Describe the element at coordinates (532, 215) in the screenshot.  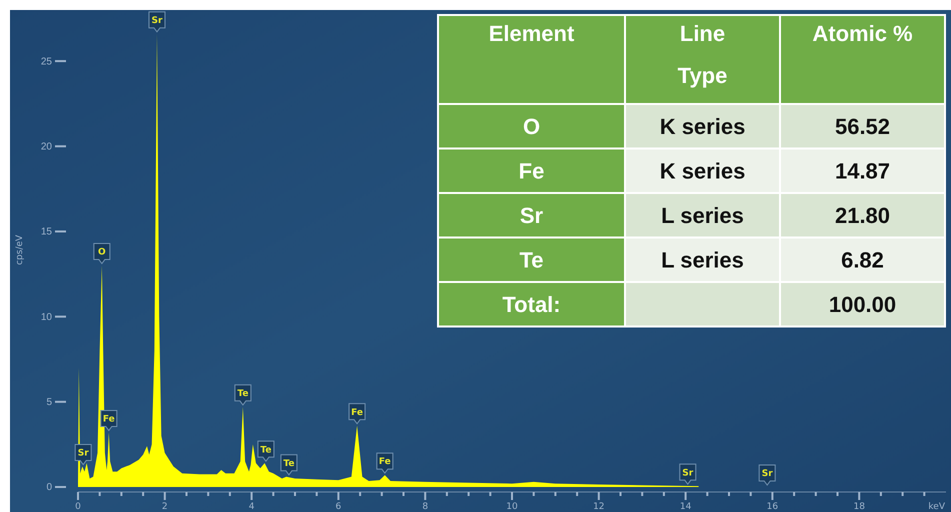
I see `category-label: Sr` at that location.